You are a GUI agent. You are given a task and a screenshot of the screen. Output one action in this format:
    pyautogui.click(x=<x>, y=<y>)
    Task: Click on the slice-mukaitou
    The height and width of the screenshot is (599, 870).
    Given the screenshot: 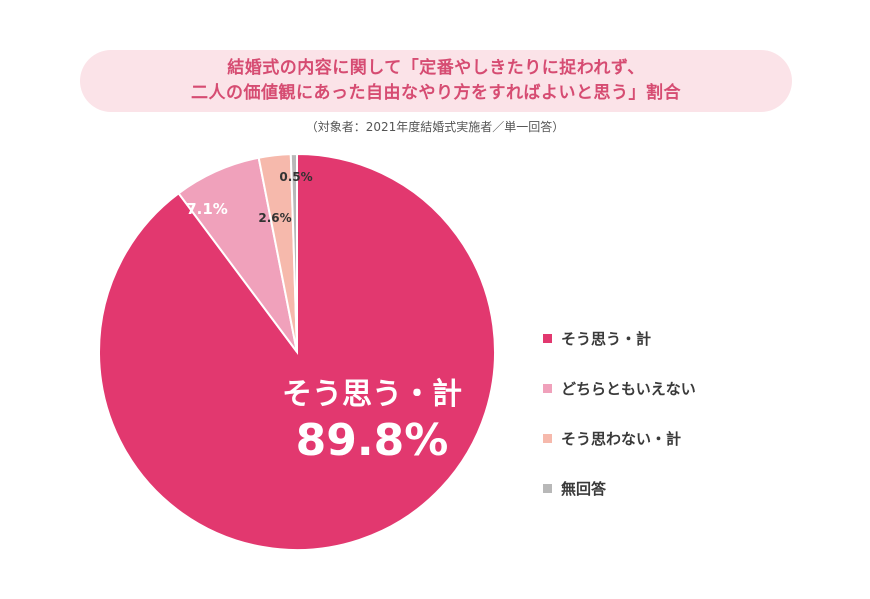 What is the action you would take?
    pyautogui.click(x=293, y=252)
    